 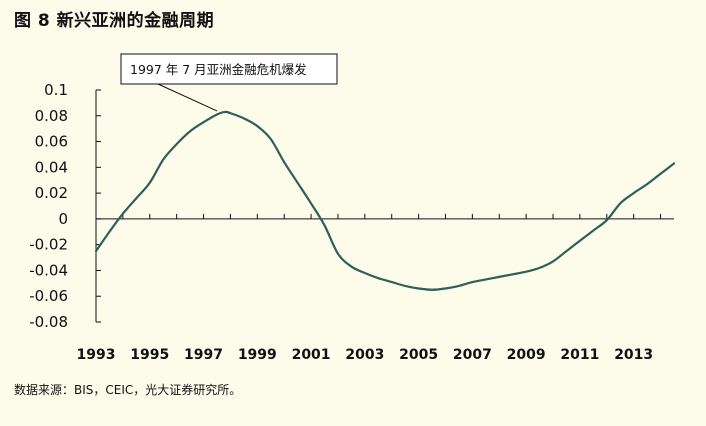 I want to click on x-tick-label: 2005, so click(x=418, y=355).